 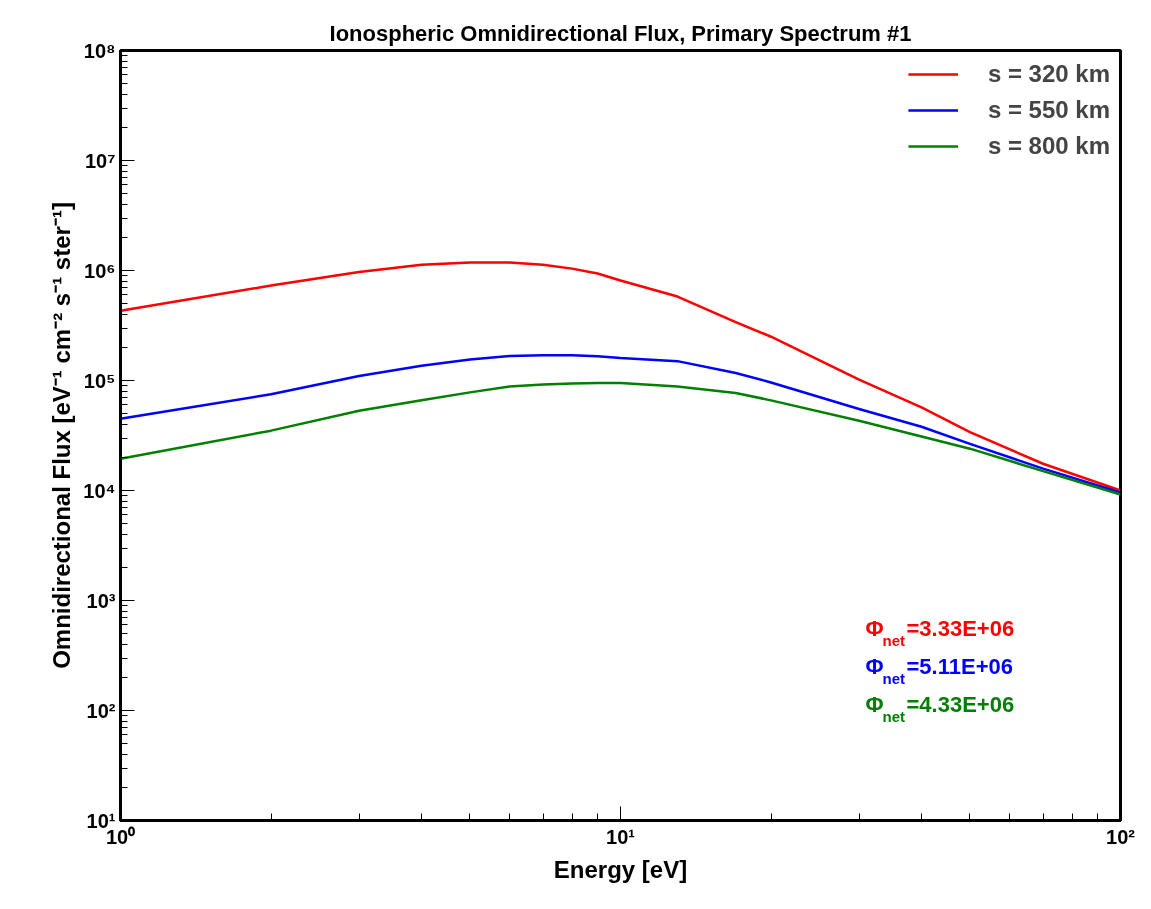 What do you see at coordinates (99, 490) in the screenshot?
I see `y-tick-label: 10⁴` at bounding box center [99, 490].